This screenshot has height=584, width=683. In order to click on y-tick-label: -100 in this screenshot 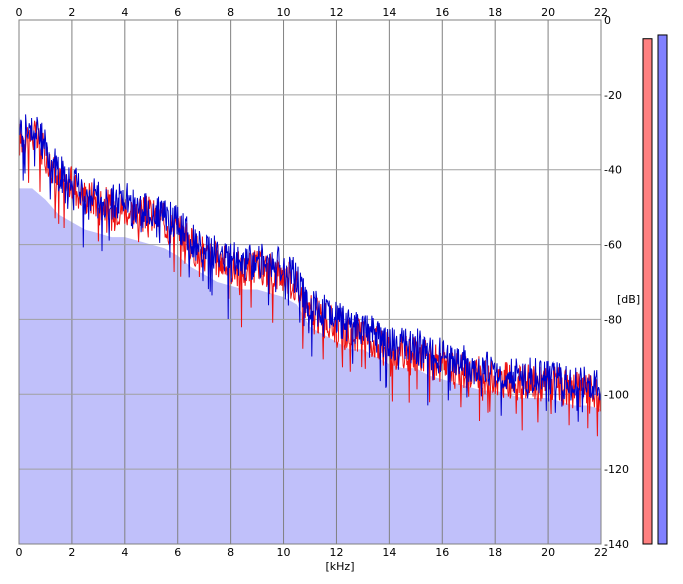, I will do `click(616, 394)`.